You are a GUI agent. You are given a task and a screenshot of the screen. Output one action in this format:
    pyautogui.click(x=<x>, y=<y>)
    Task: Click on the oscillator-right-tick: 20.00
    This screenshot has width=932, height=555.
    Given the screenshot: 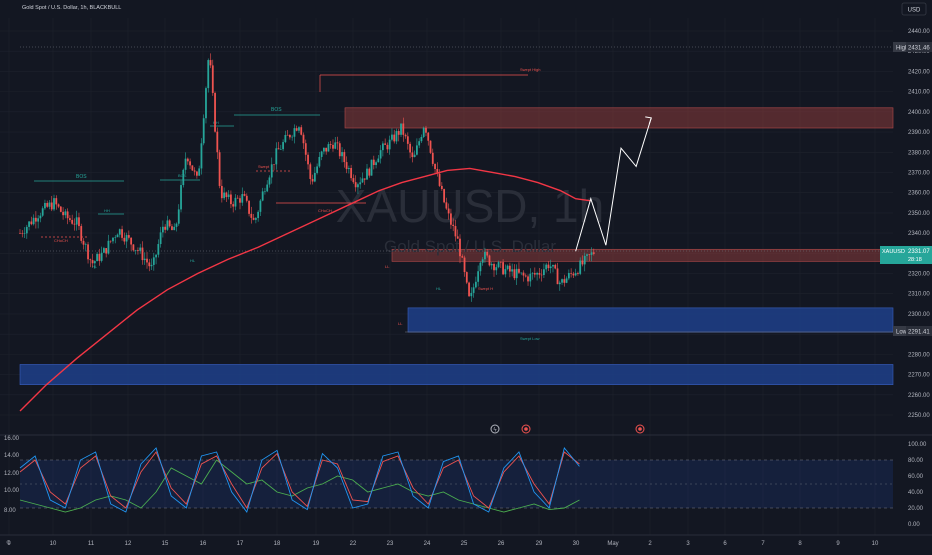 What is the action you would take?
    pyautogui.click(x=916, y=509)
    